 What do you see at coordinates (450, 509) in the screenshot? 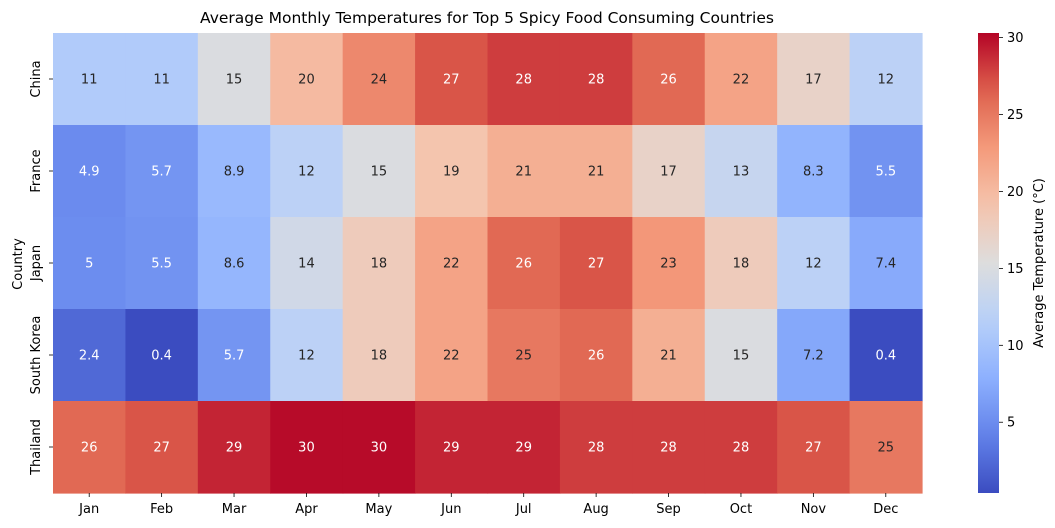
I see `x-tick-label: Jun` at bounding box center [450, 509].